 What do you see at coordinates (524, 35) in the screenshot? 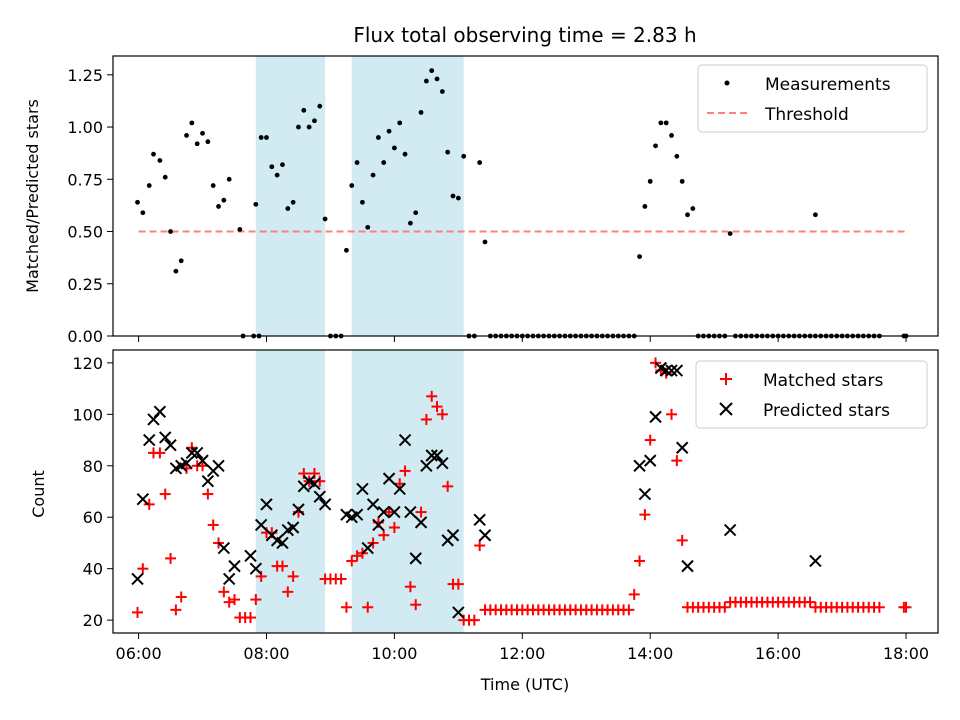
I see `chart-title: Flux total observing time = 2.83 h` at bounding box center [524, 35].